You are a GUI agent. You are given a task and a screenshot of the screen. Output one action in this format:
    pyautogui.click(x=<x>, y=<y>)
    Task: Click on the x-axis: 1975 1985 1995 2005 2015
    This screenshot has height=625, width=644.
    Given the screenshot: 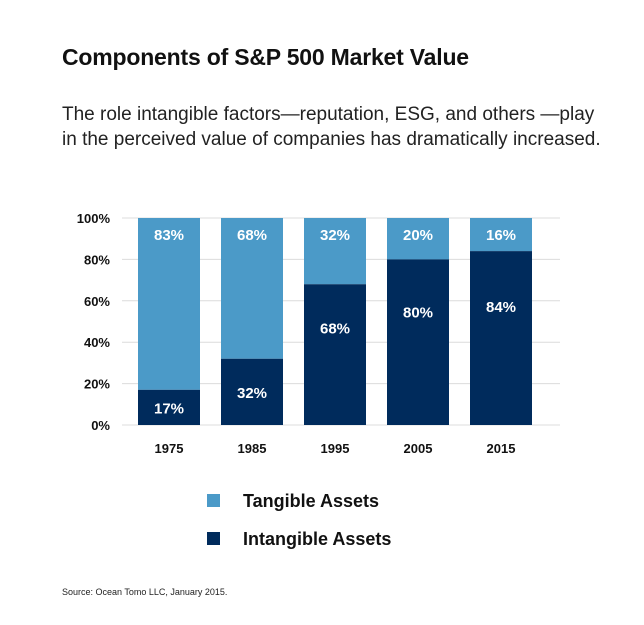 What is the action you would take?
    pyautogui.click(x=335, y=448)
    